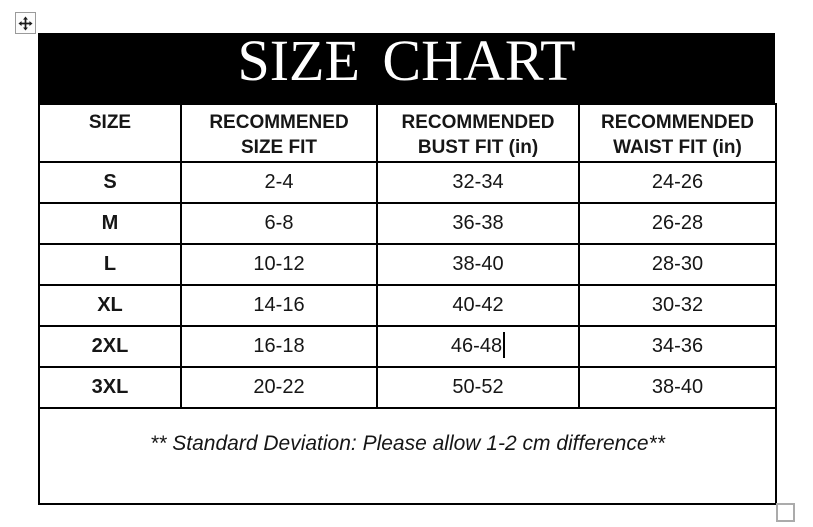  I want to click on header-cell-fit: RECOMMENED SIZE FIT, so click(279, 133).